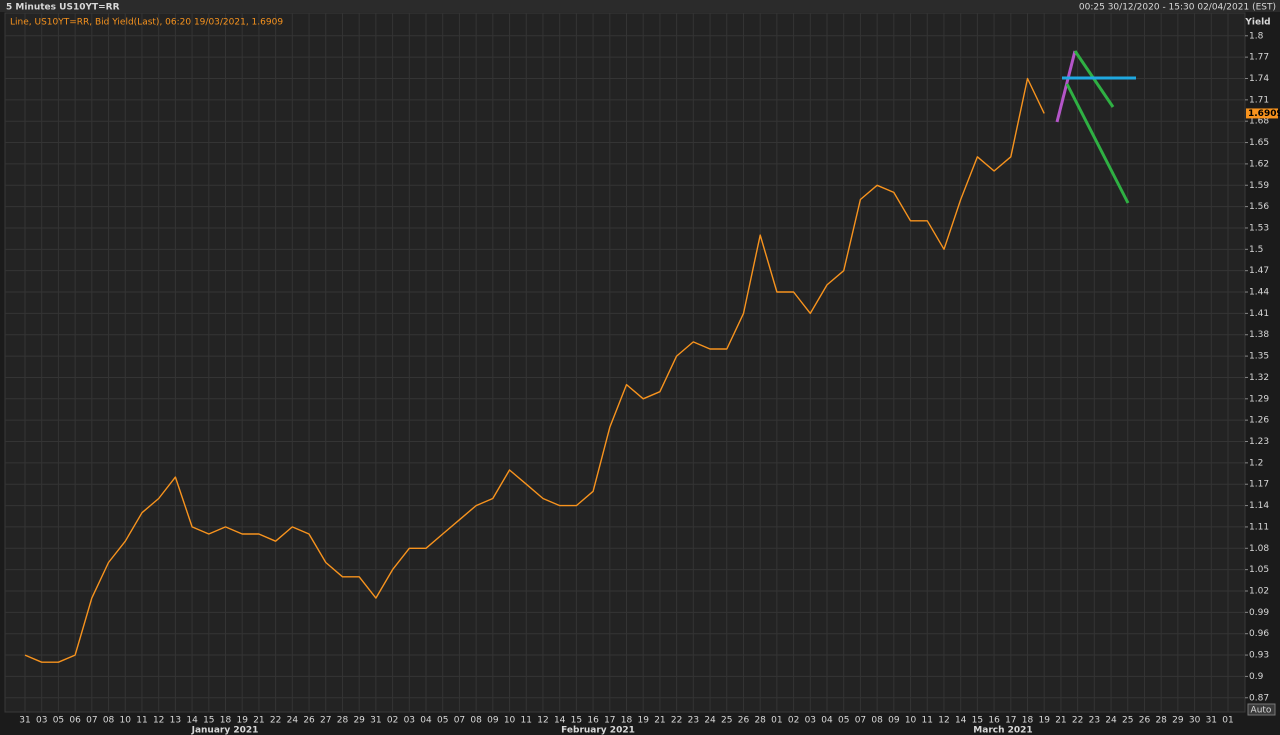 Image resolution: width=1280 pixels, height=735 pixels. Describe the element at coordinates (1227, 721) in the screenshot. I see `x-tick-label: 01` at that location.